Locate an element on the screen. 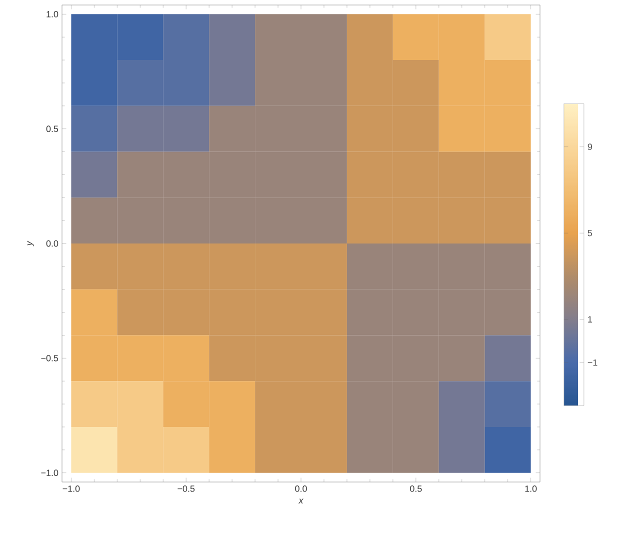 Image resolution: width=625 pixels, height=534 pixels. y-axis-title: y is located at coordinates (30, 243).